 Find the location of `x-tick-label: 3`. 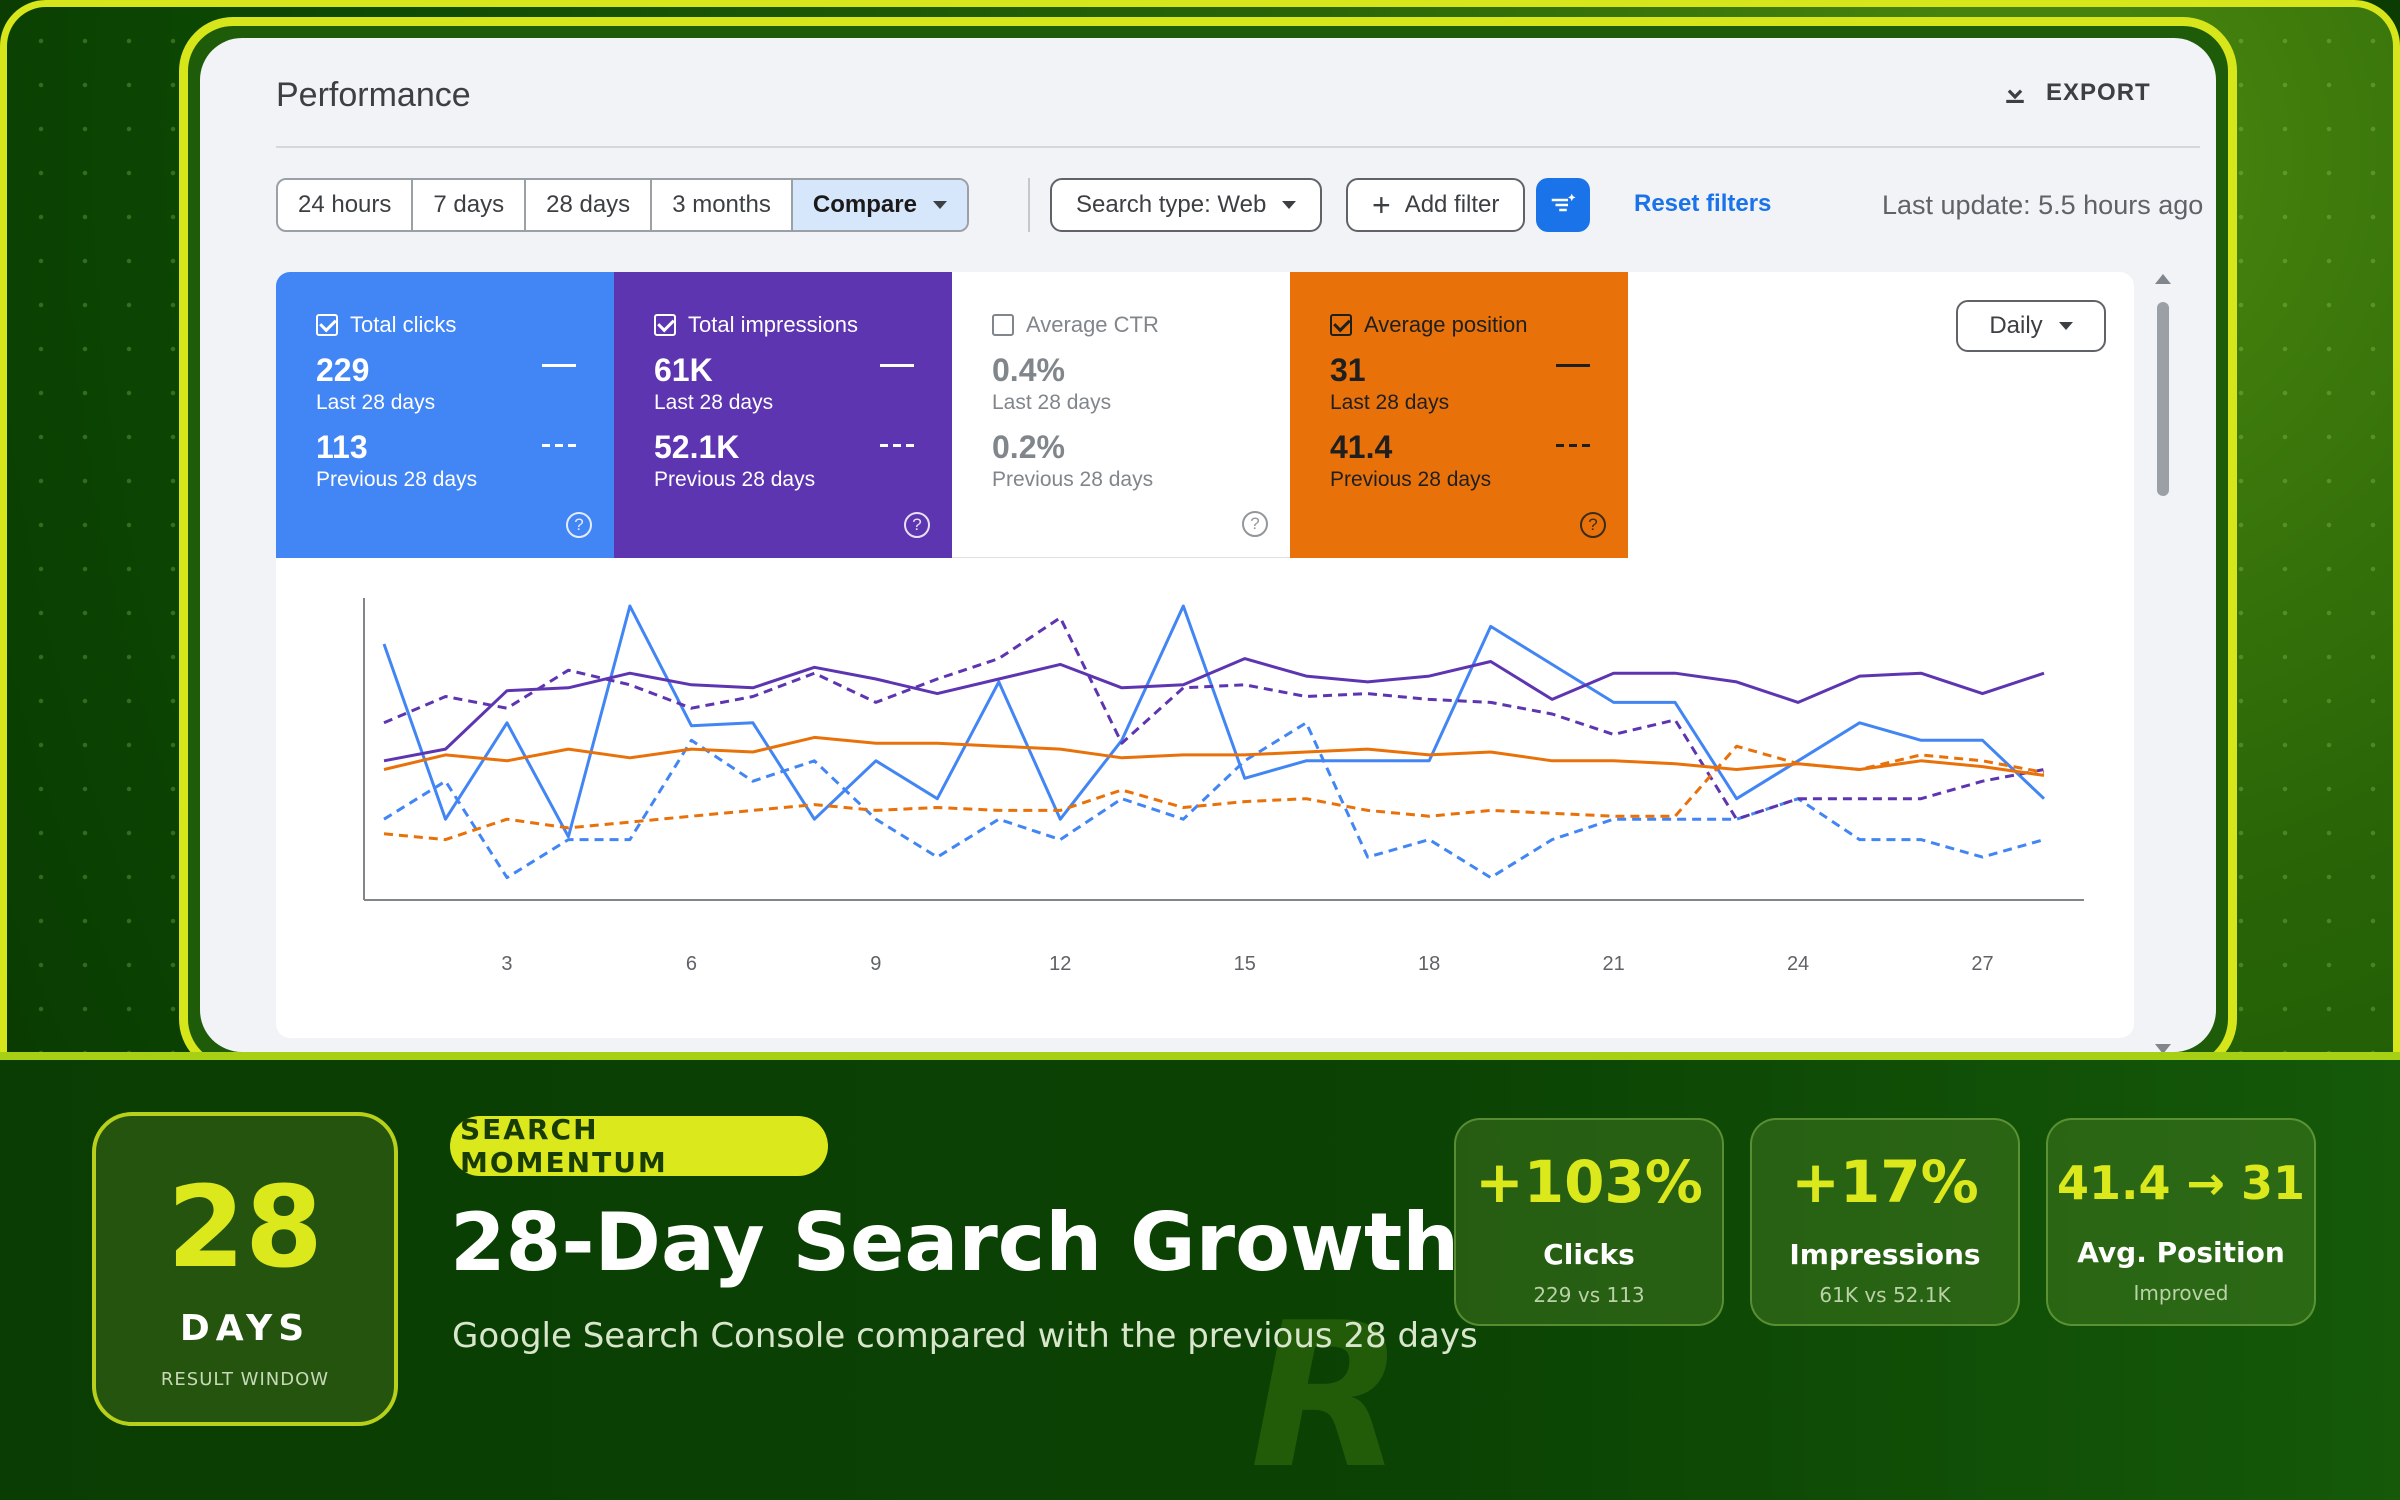

x-tick-label: 3 is located at coordinates (506, 964).